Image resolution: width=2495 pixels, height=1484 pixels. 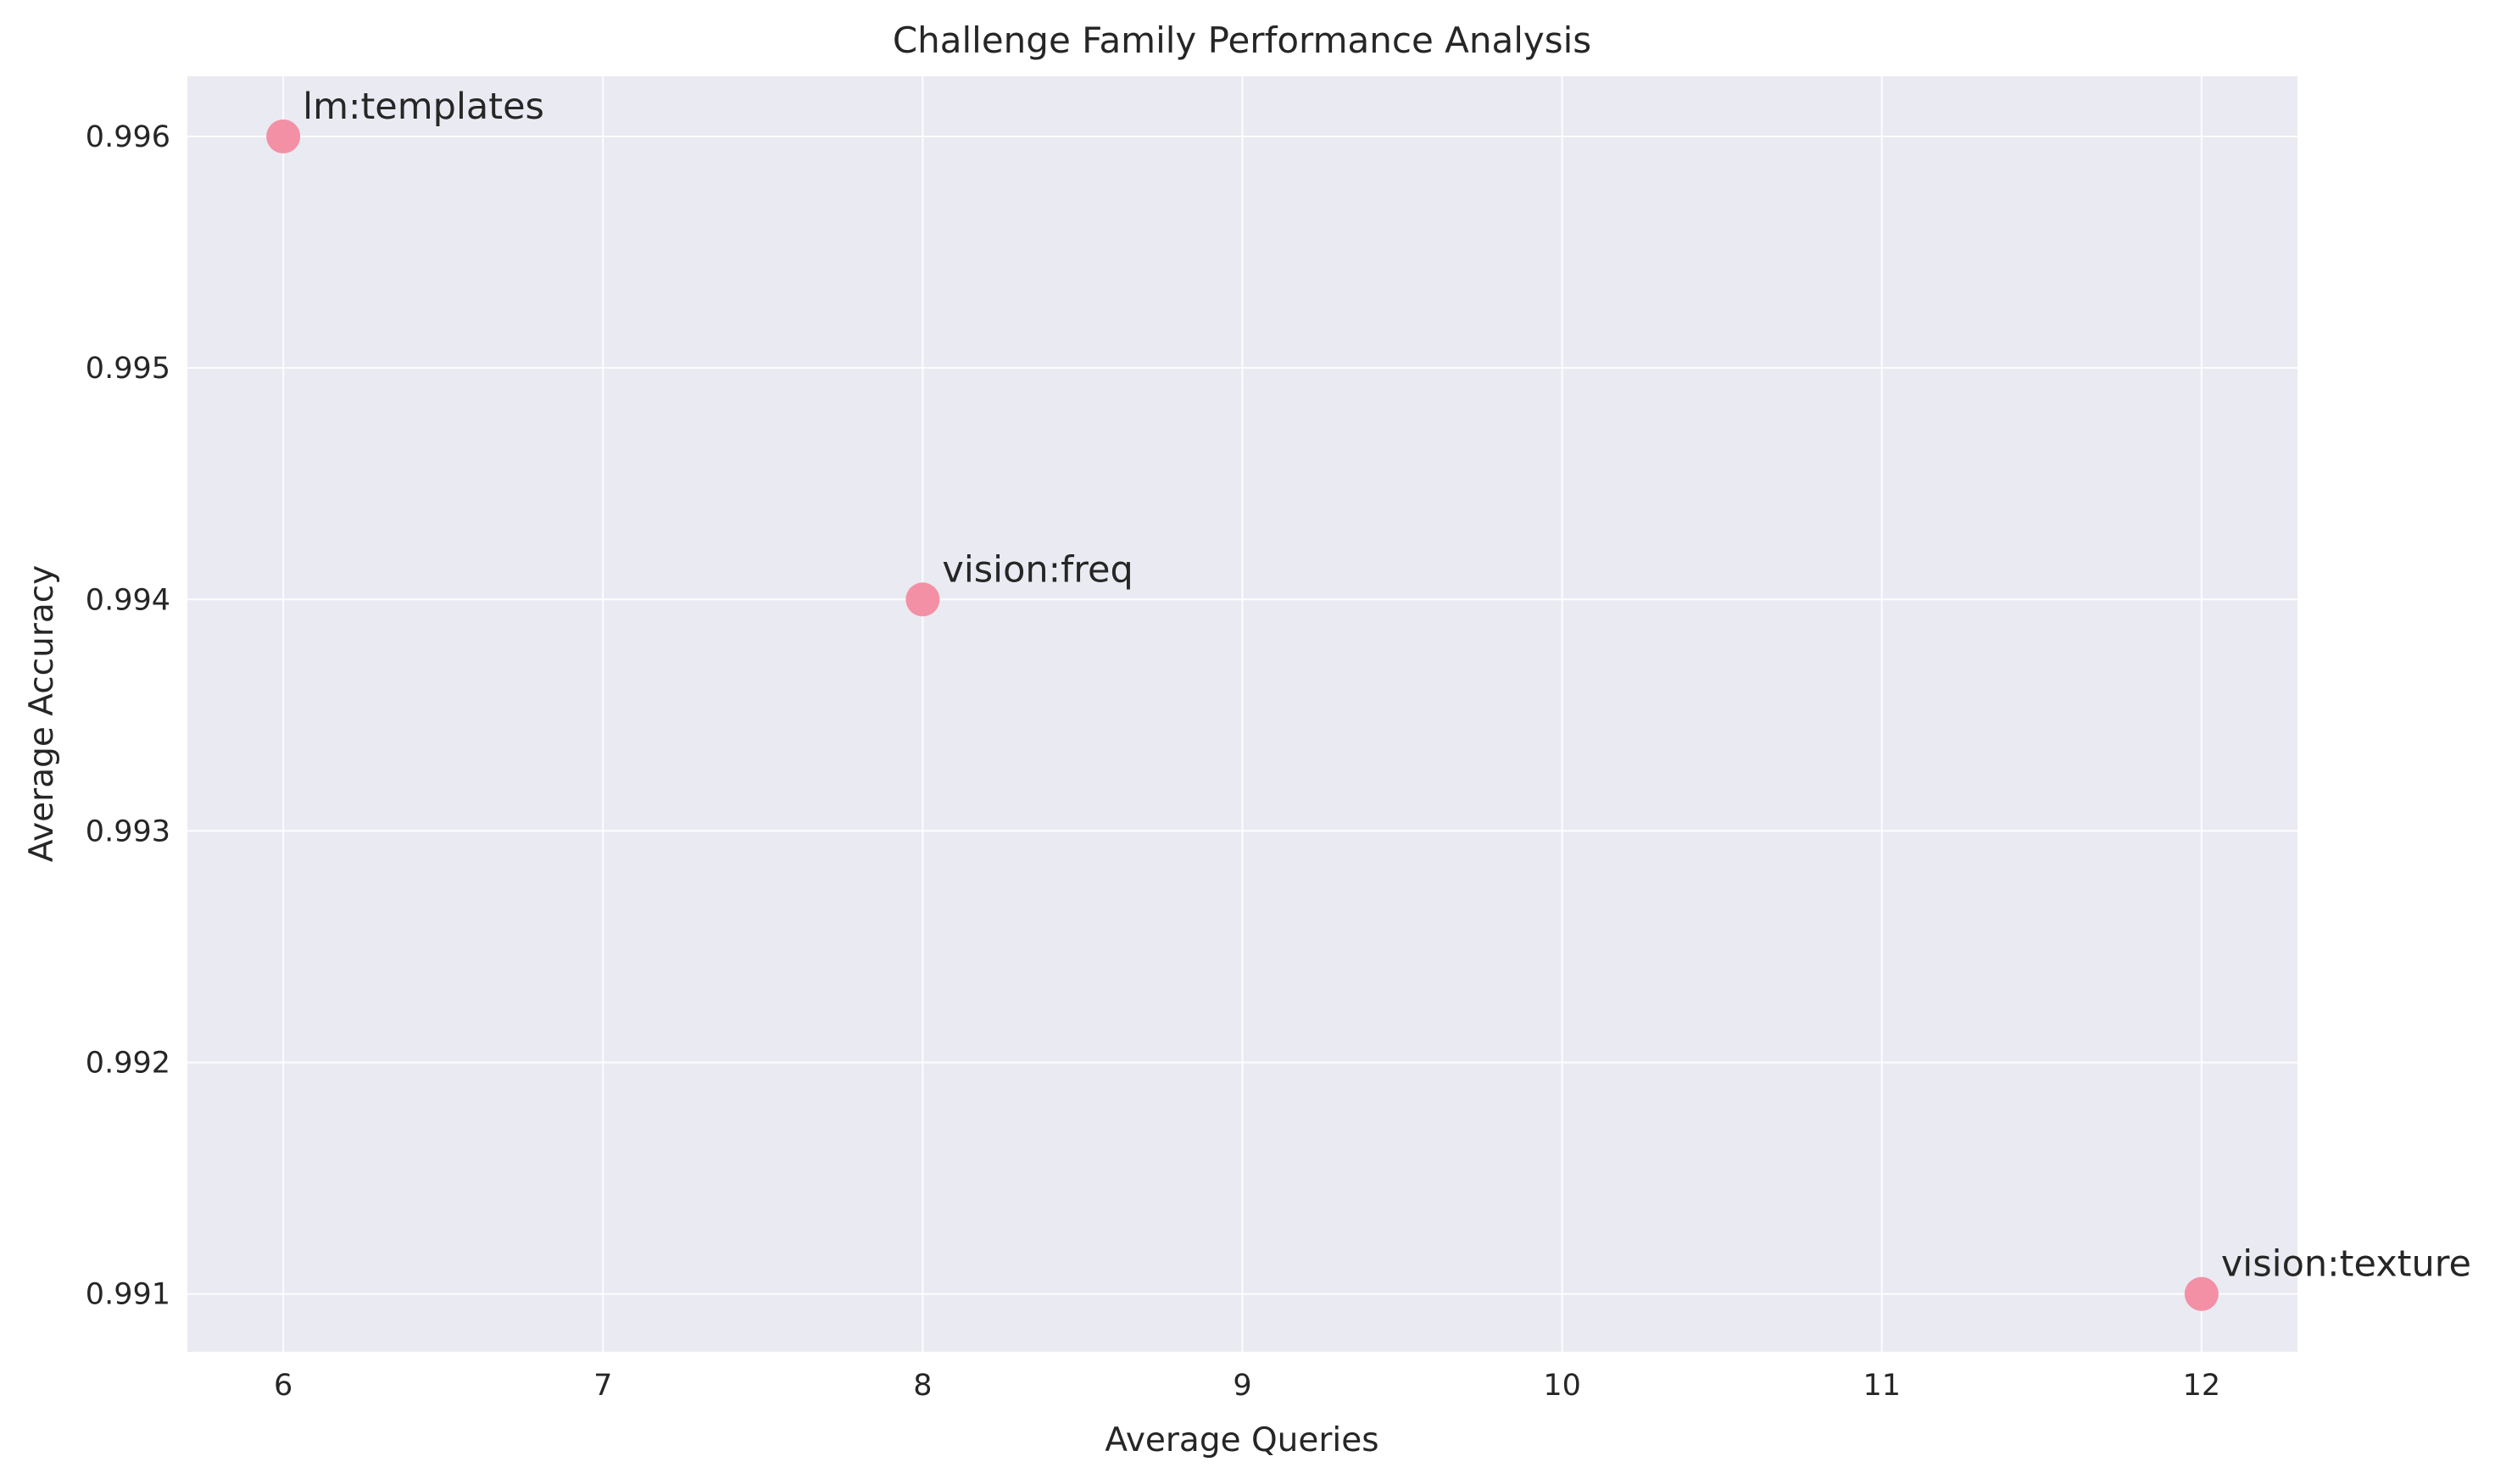 What do you see at coordinates (283, 1386) in the screenshot?
I see `x-tick-label: 6` at bounding box center [283, 1386].